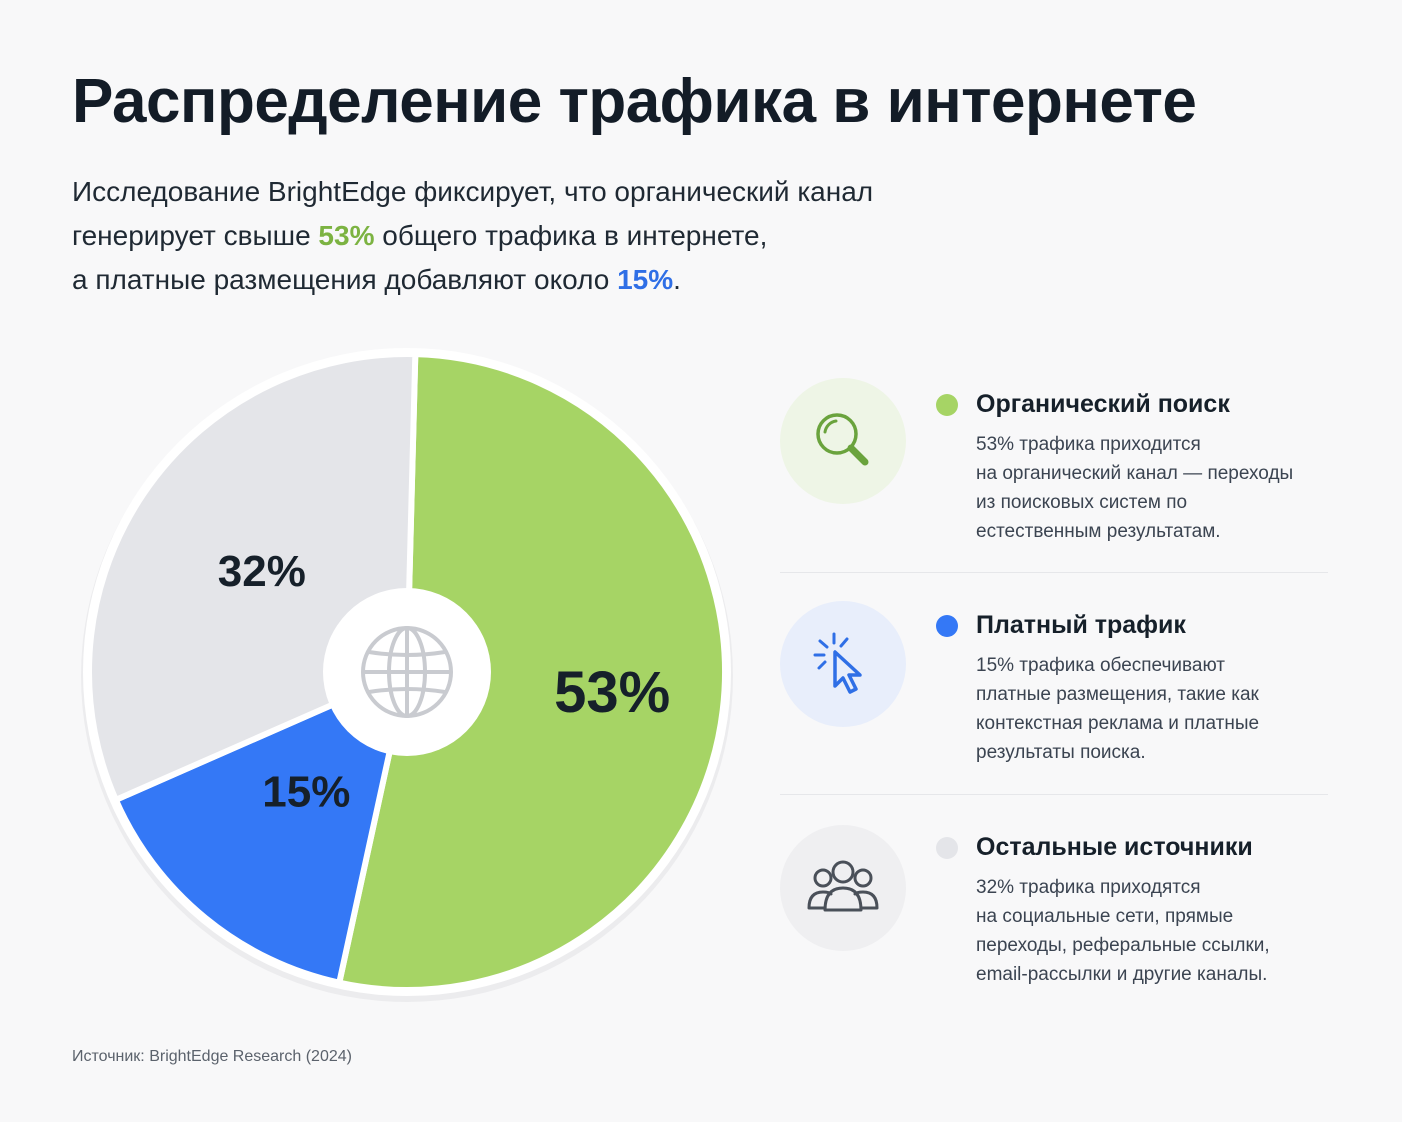 The width and height of the screenshot is (1402, 1122). I want to click on desc-line: 53% трафика приходится, so click(1088, 444).